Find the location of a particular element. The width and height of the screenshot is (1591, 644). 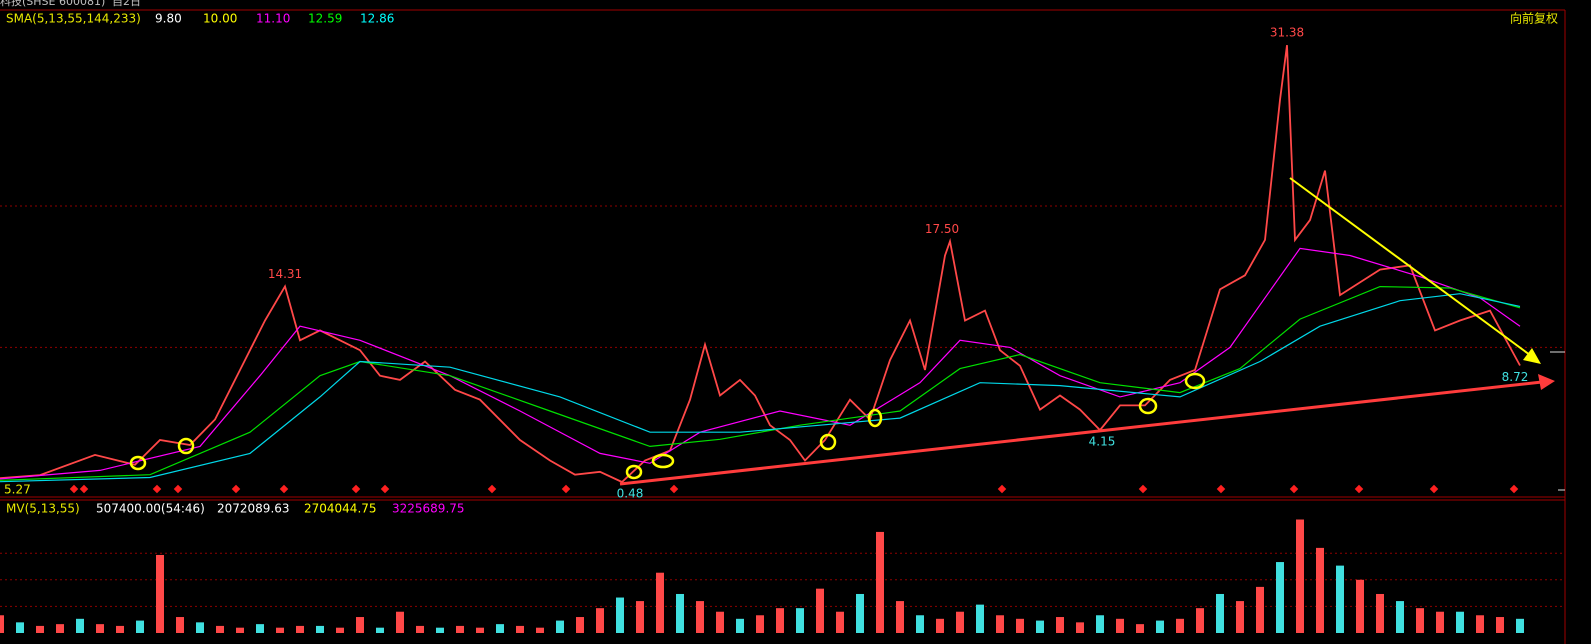

header-period: 自2日 is located at coordinates (126, 4).